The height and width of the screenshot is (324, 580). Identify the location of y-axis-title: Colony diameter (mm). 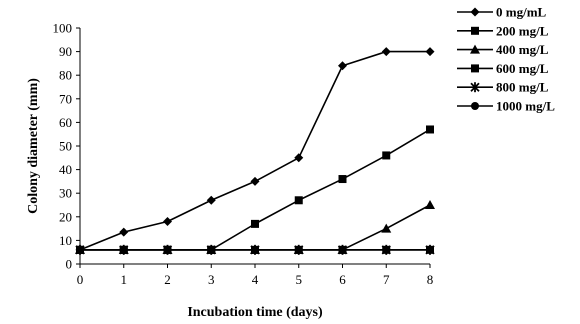
(33, 146).